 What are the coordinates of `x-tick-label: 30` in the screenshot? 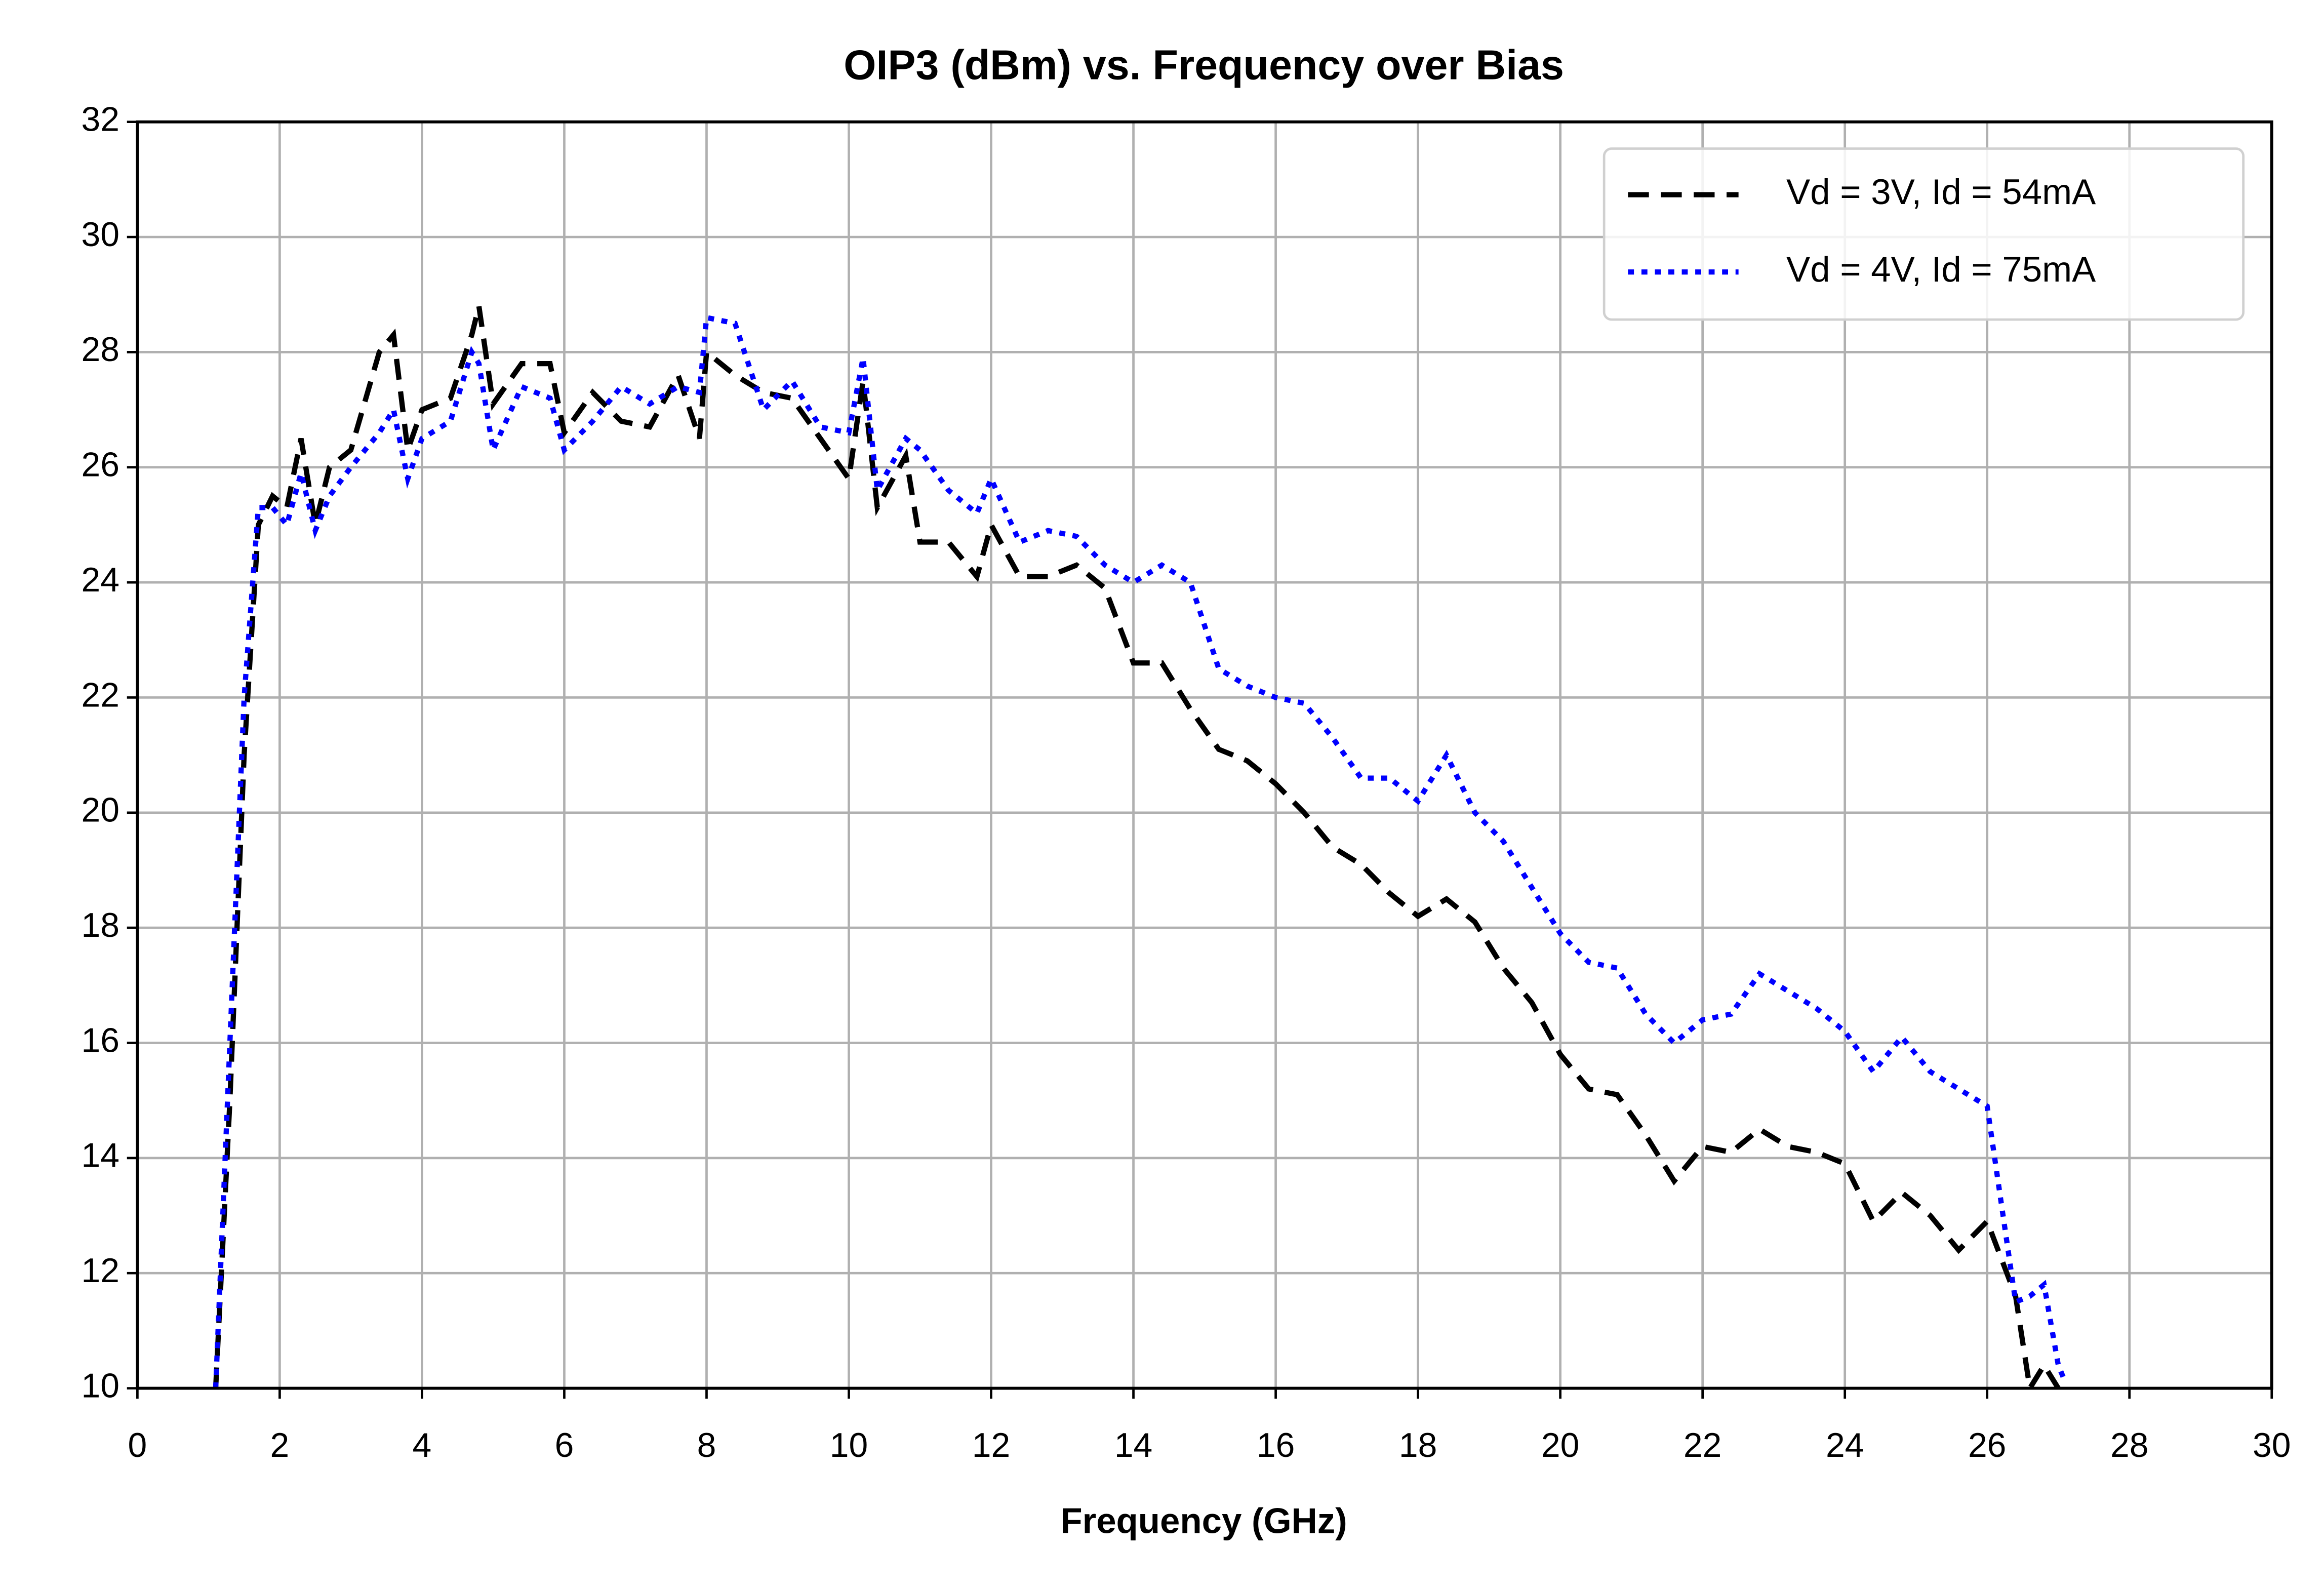 It's located at (2272, 1445).